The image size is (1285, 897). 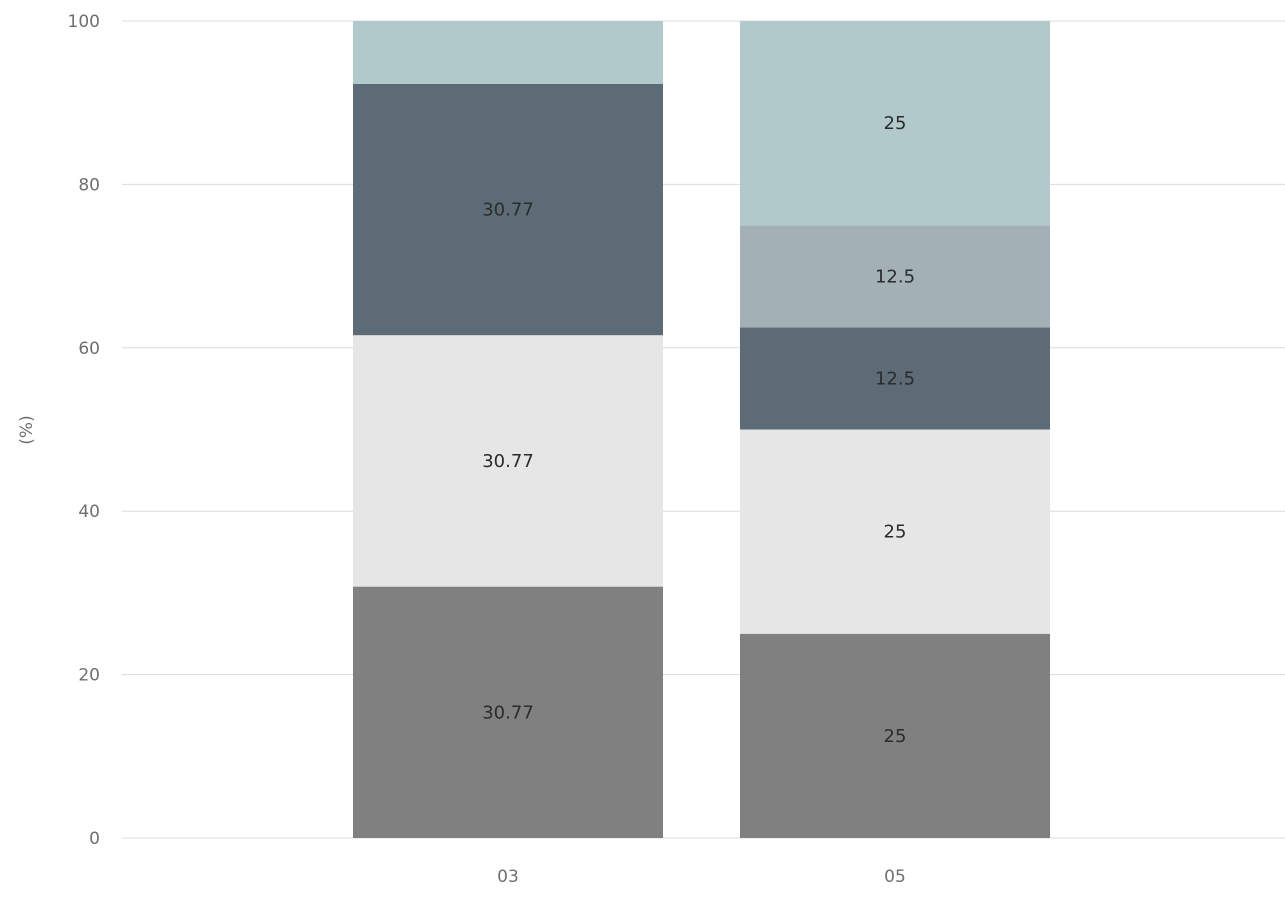 What do you see at coordinates (89, 349) in the screenshot?
I see `y-tick-label: 60` at bounding box center [89, 349].